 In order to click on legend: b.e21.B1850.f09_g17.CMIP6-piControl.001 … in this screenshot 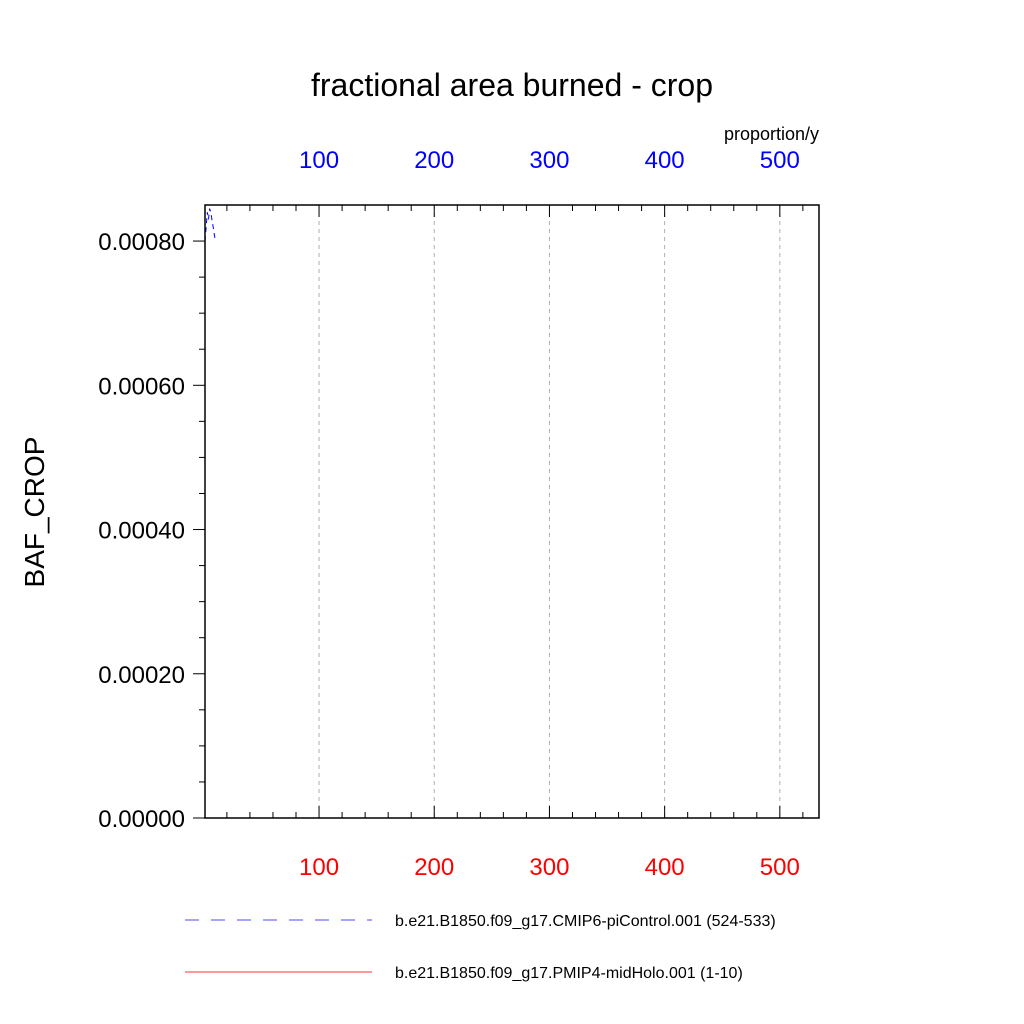, I will do `click(480, 947)`.